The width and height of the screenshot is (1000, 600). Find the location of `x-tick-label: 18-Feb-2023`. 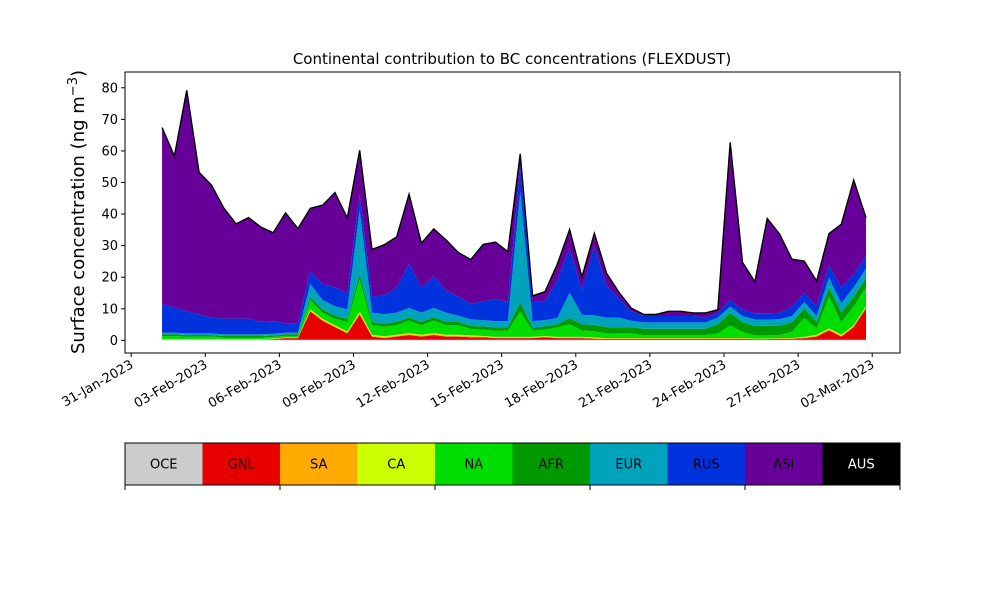

x-tick-label: 18-Feb-2023 is located at coordinates (541, 384).